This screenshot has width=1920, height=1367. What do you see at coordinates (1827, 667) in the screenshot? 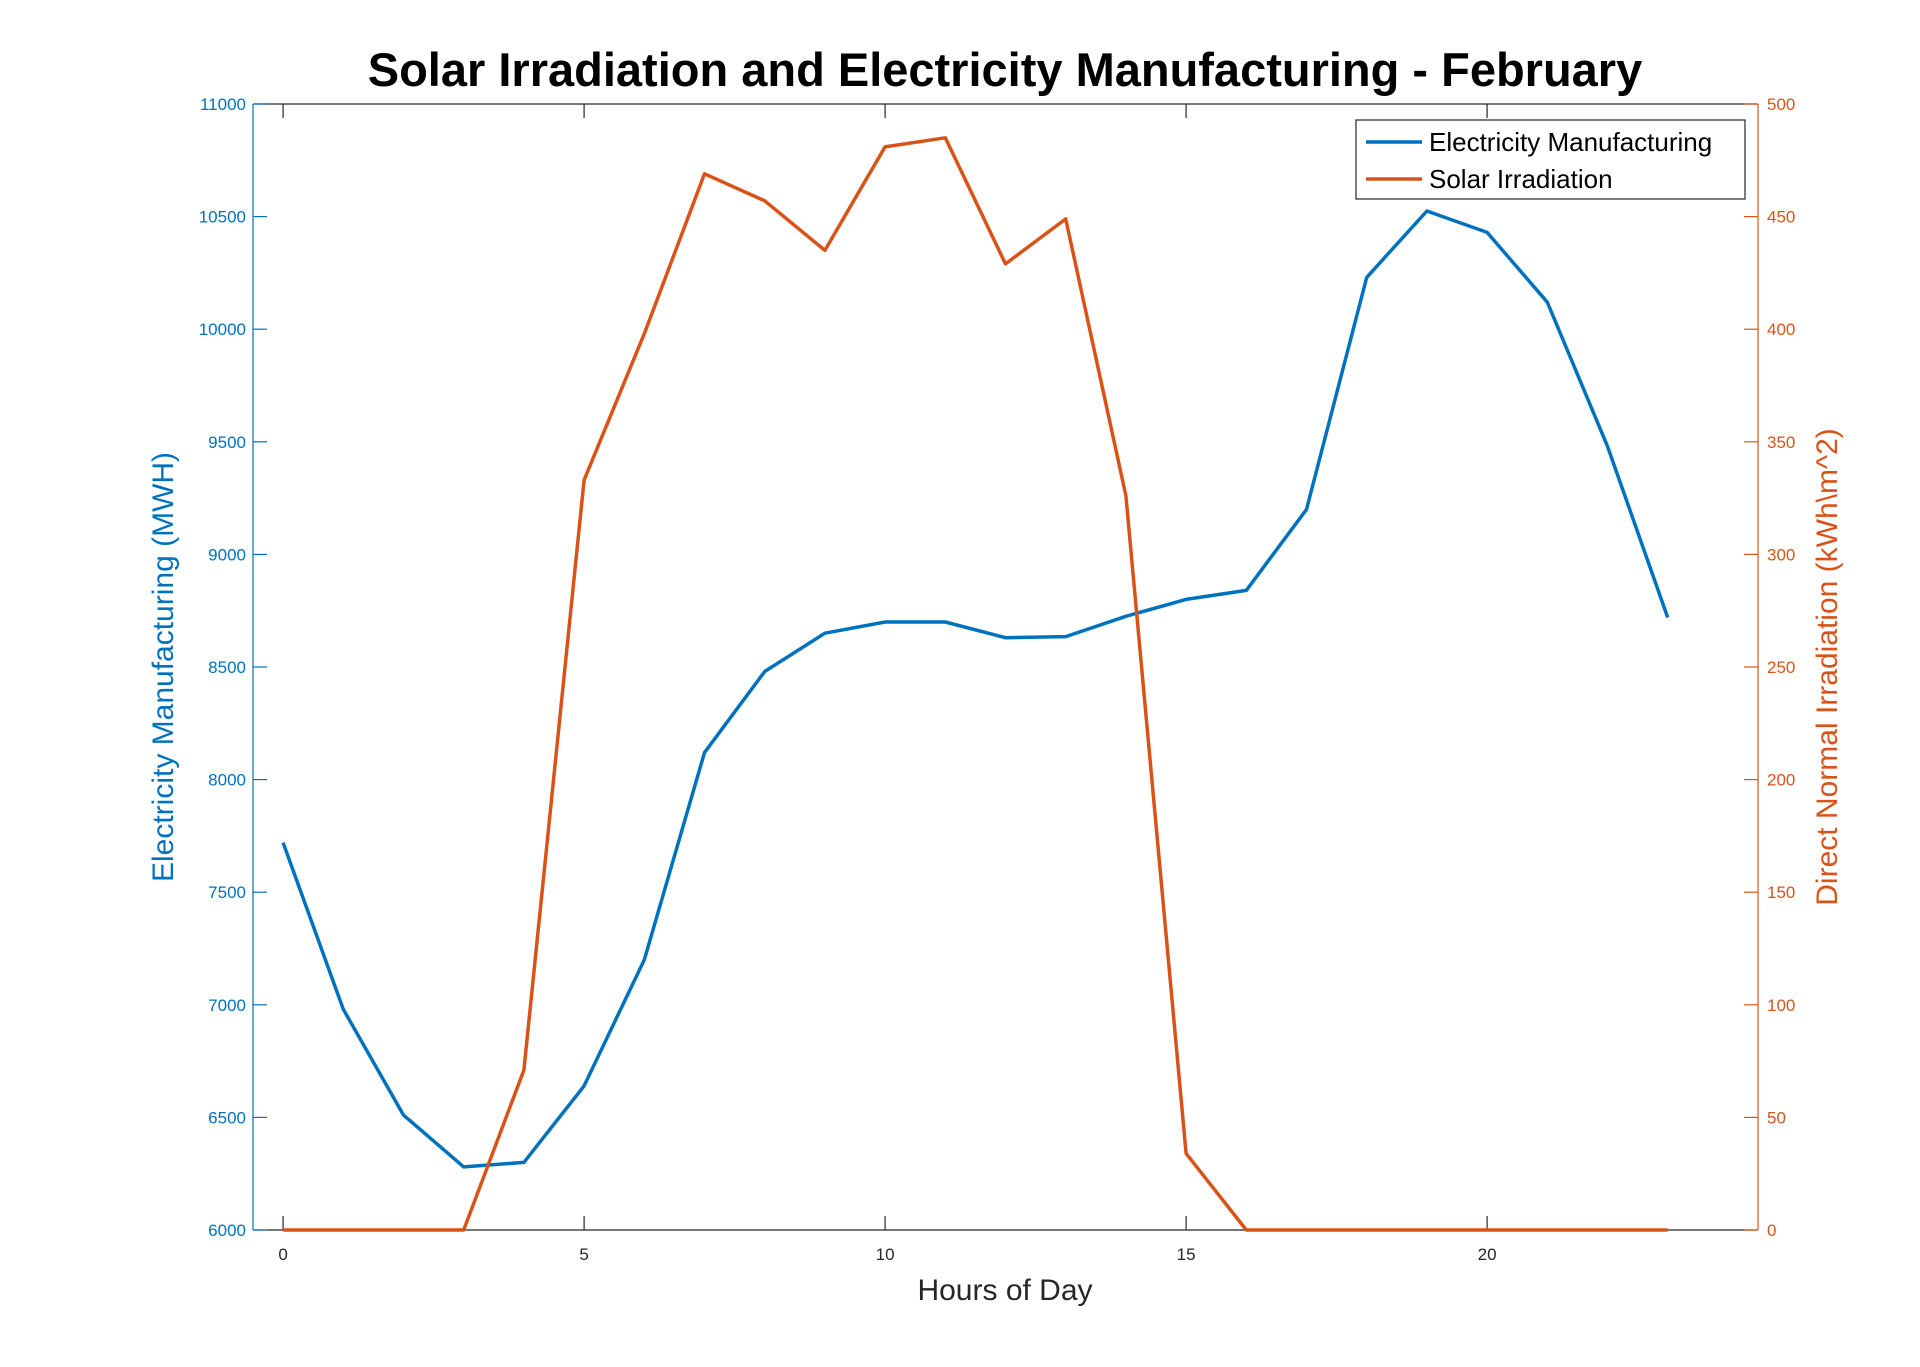
I see `y-axis-label-right: Direct Normal Irradiation (kWh\m^2)` at bounding box center [1827, 667].